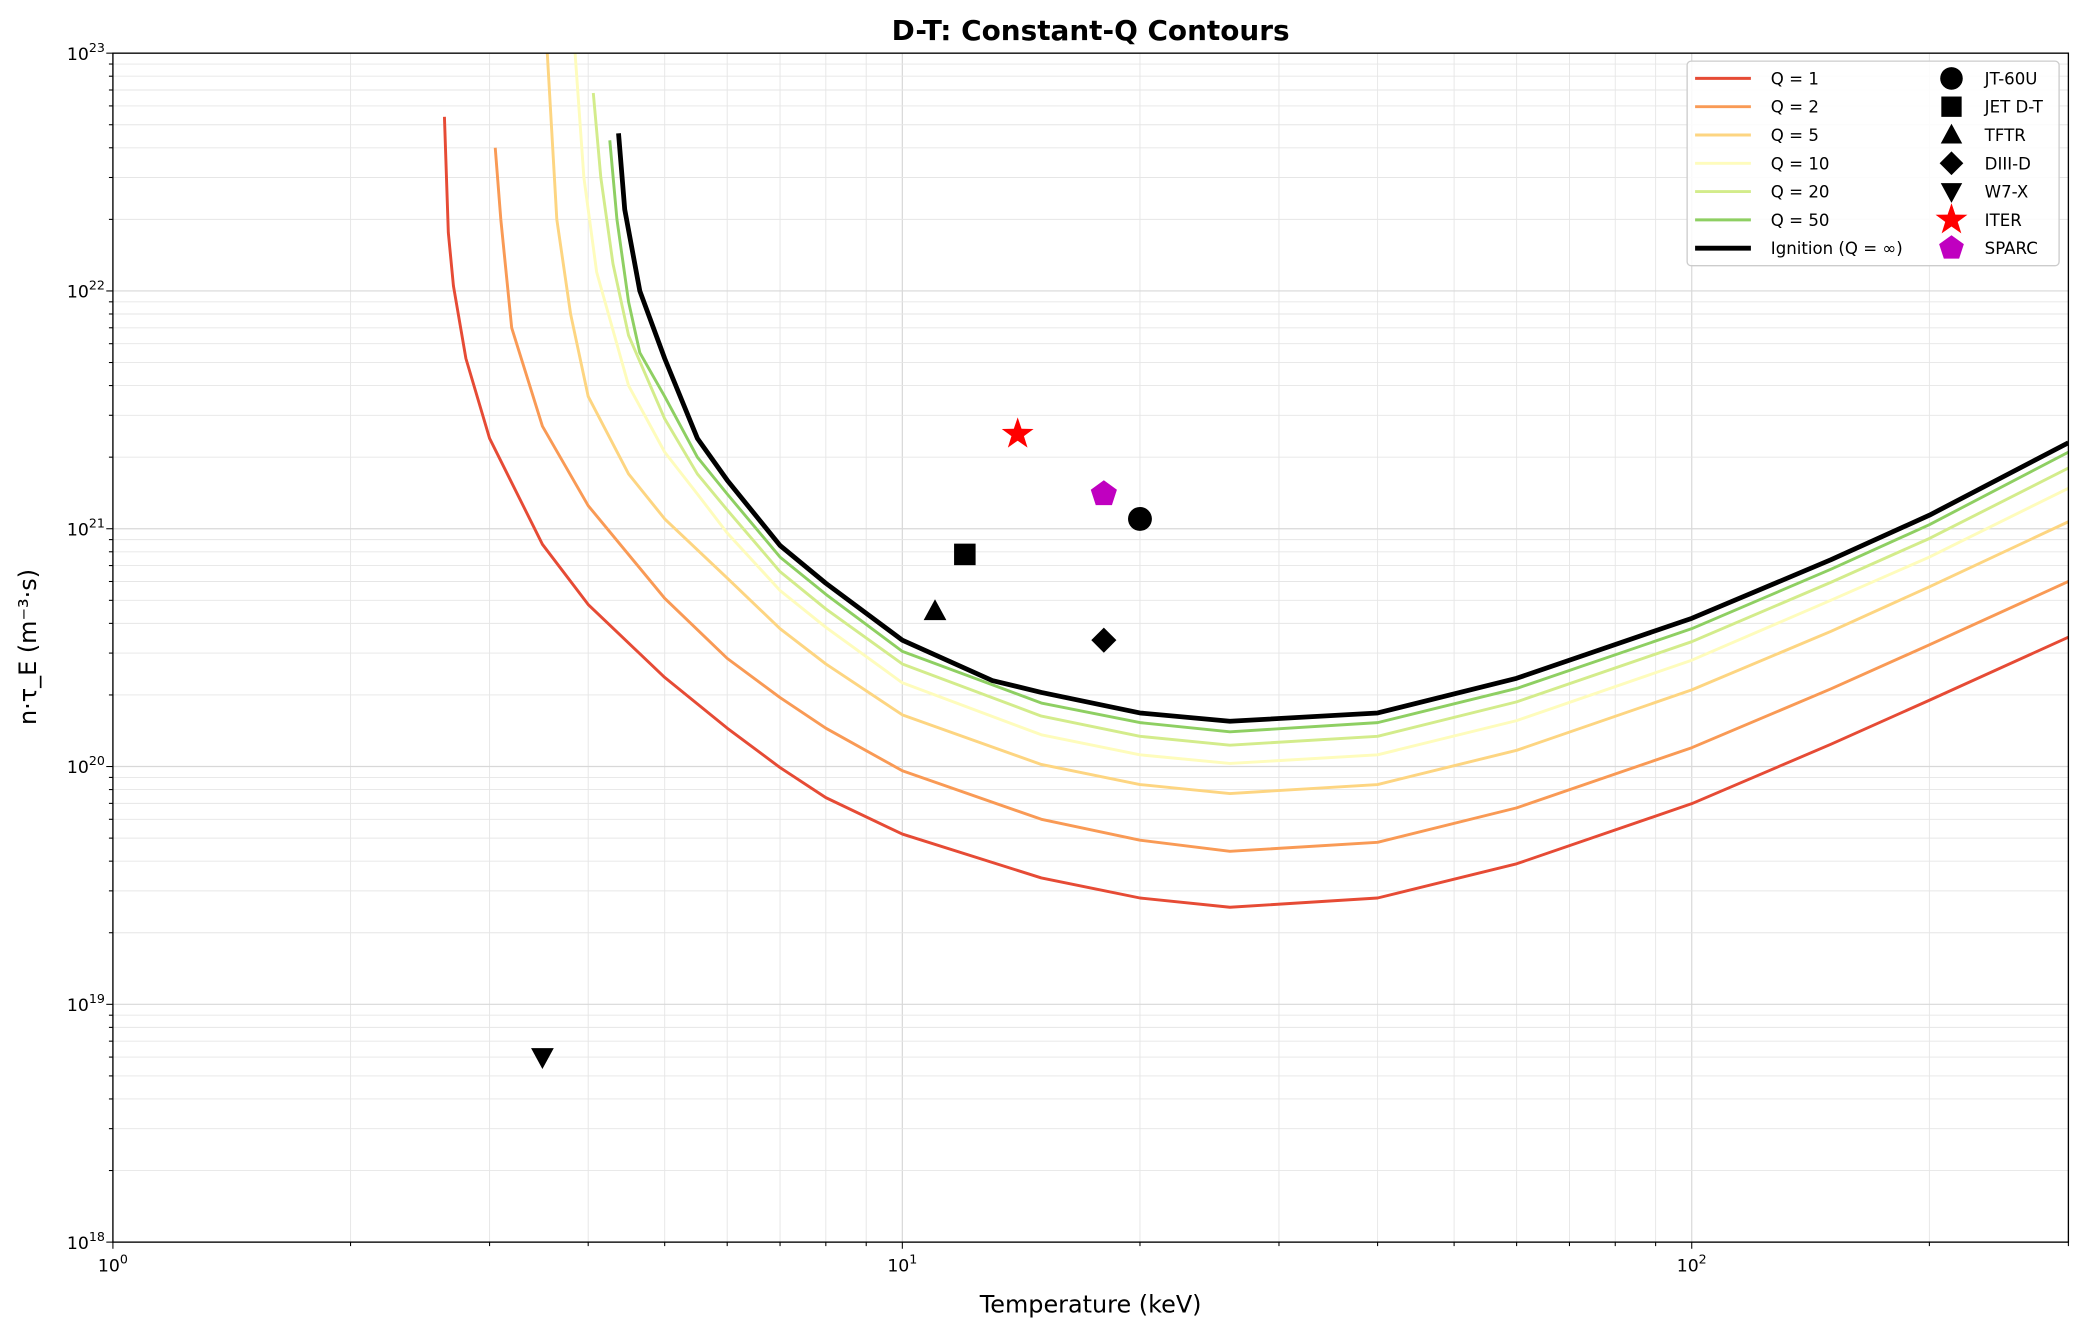 The image size is (2083, 1333). I want to click on marker-w7-x, so click(542, 1059).